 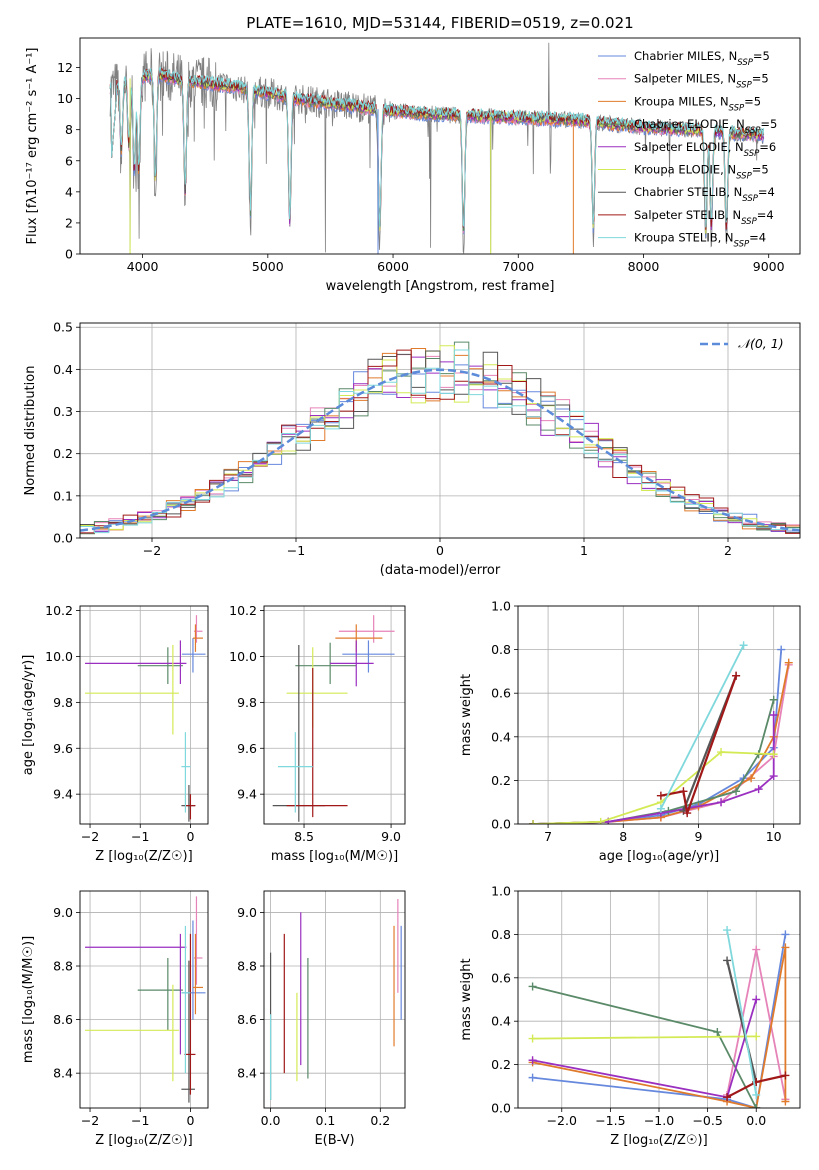 I want to click on y-tick-label: 0.8, so click(x=501, y=934).